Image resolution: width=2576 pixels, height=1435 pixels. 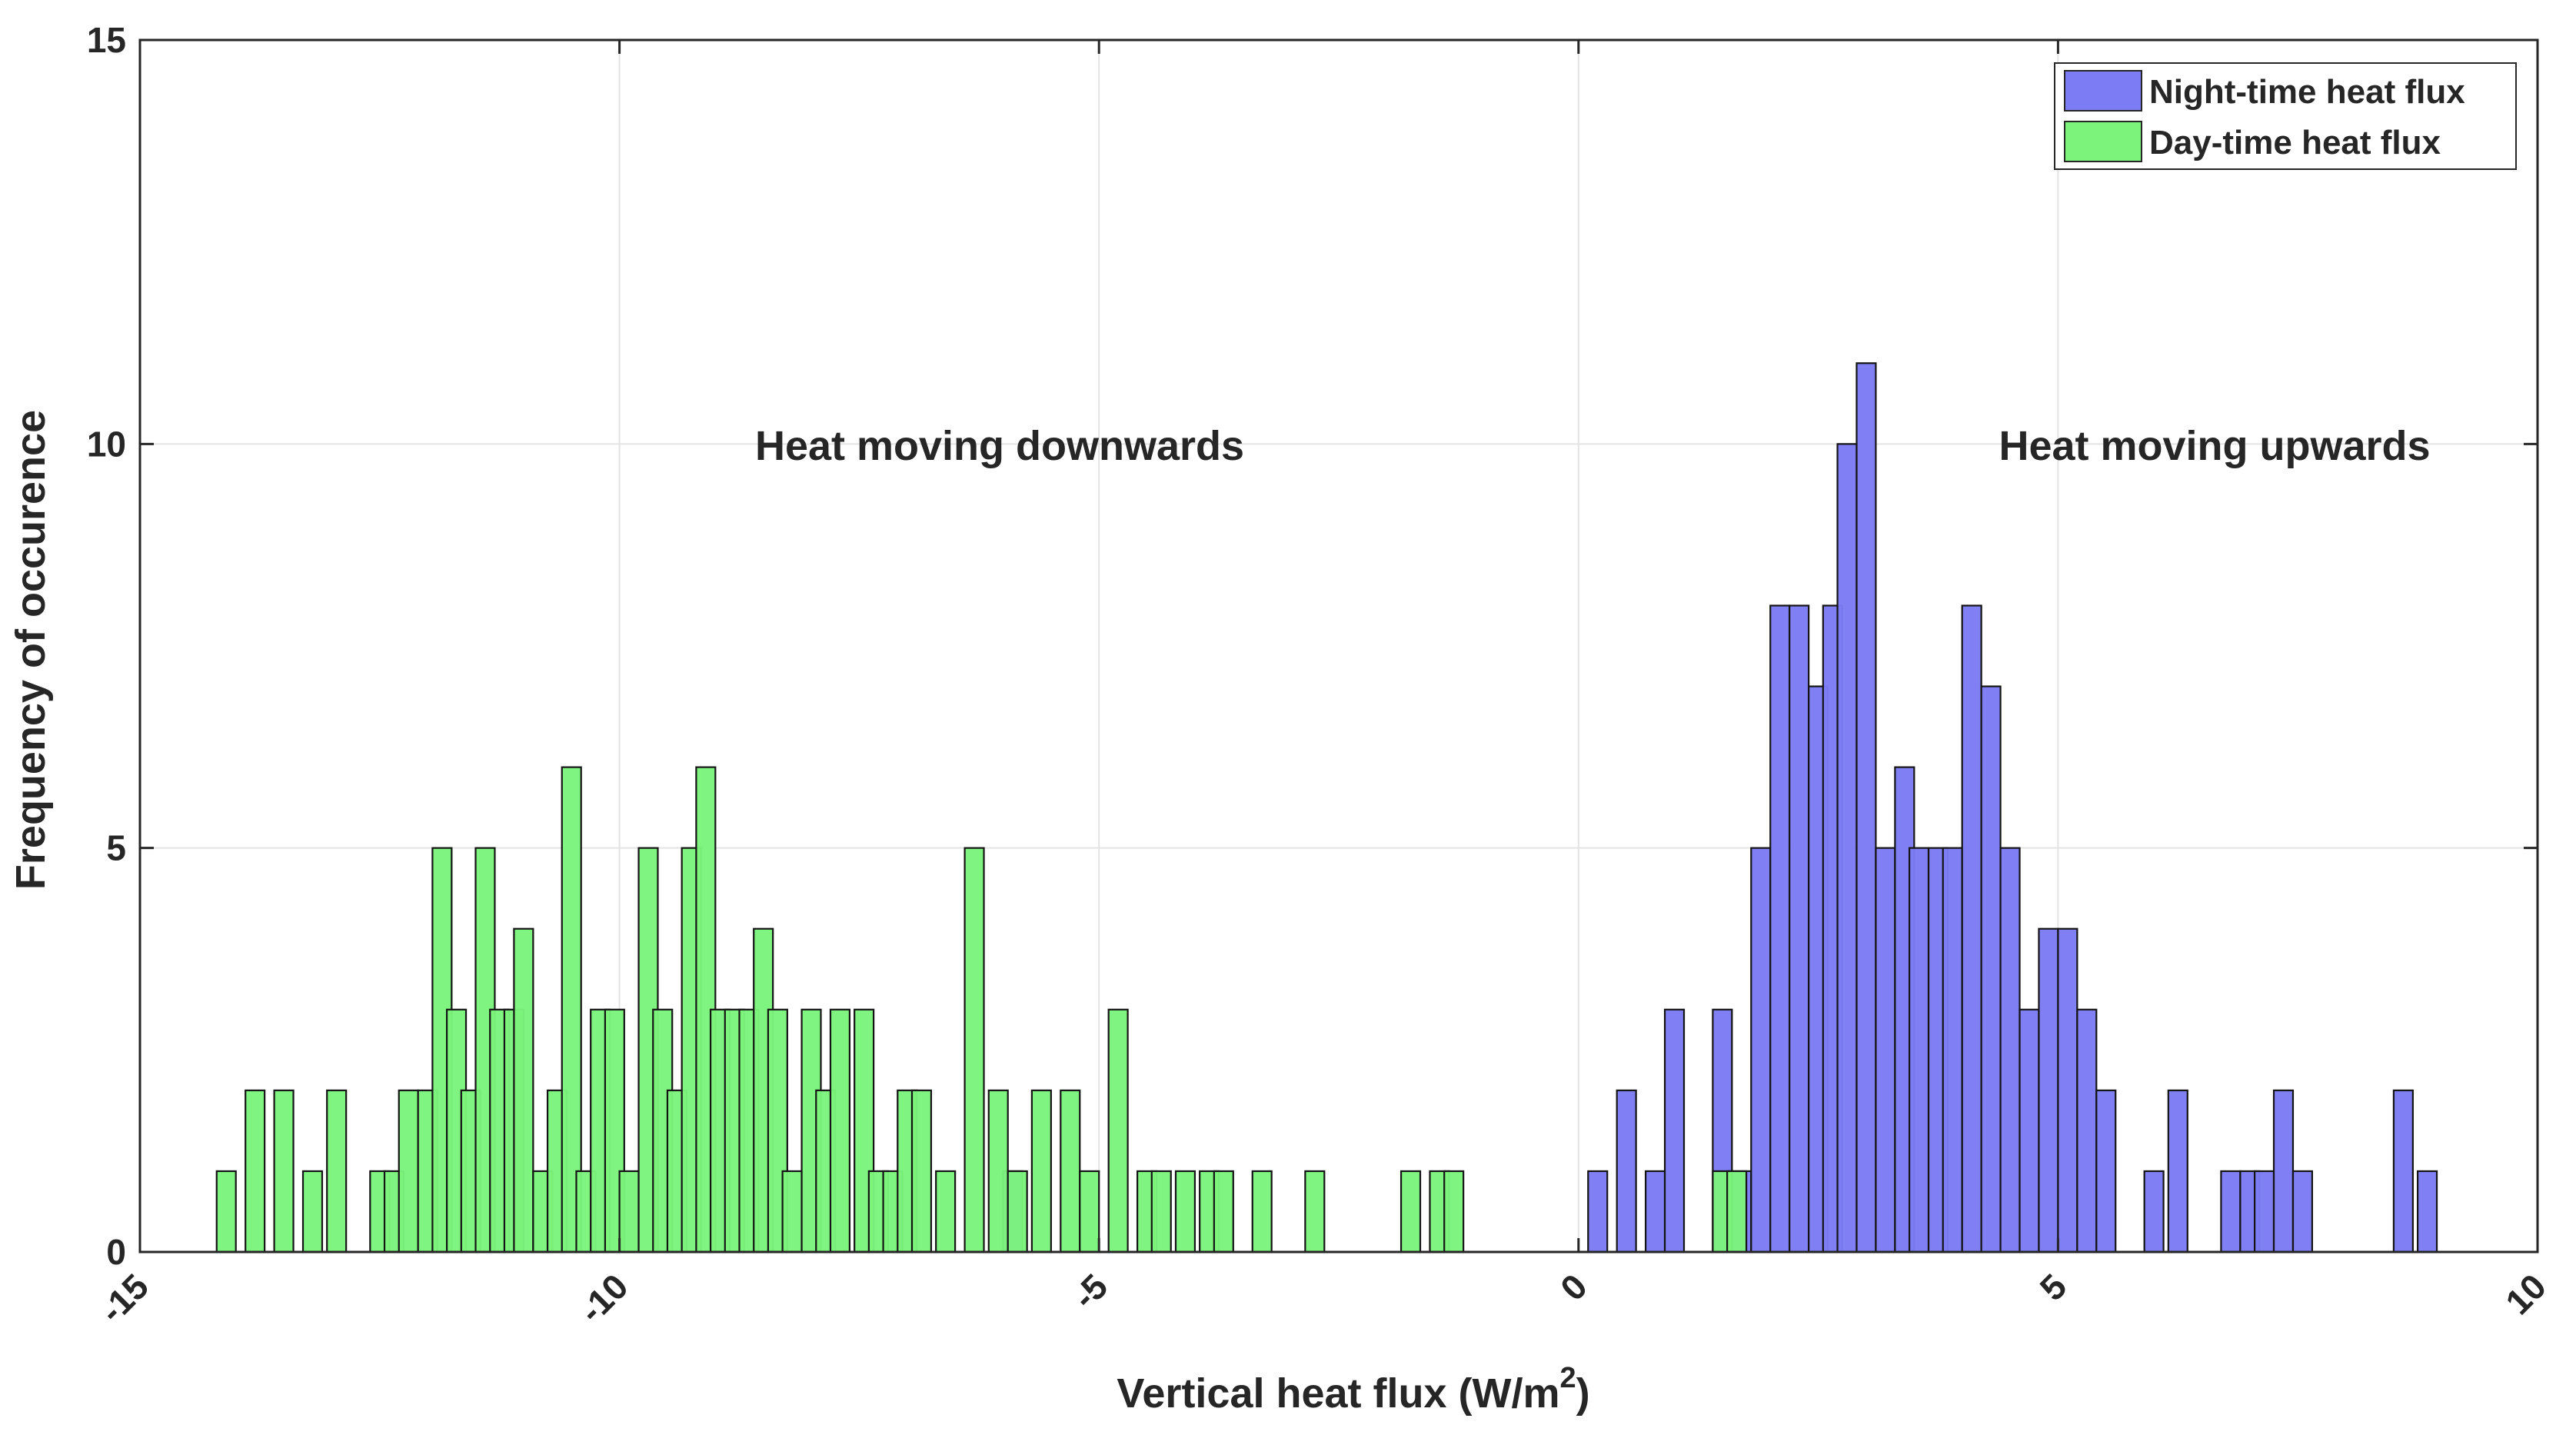 What do you see at coordinates (31, 650) in the screenshot?
I see `y-axis-label: Frequency of occurence` at bounding box center [31, 650].